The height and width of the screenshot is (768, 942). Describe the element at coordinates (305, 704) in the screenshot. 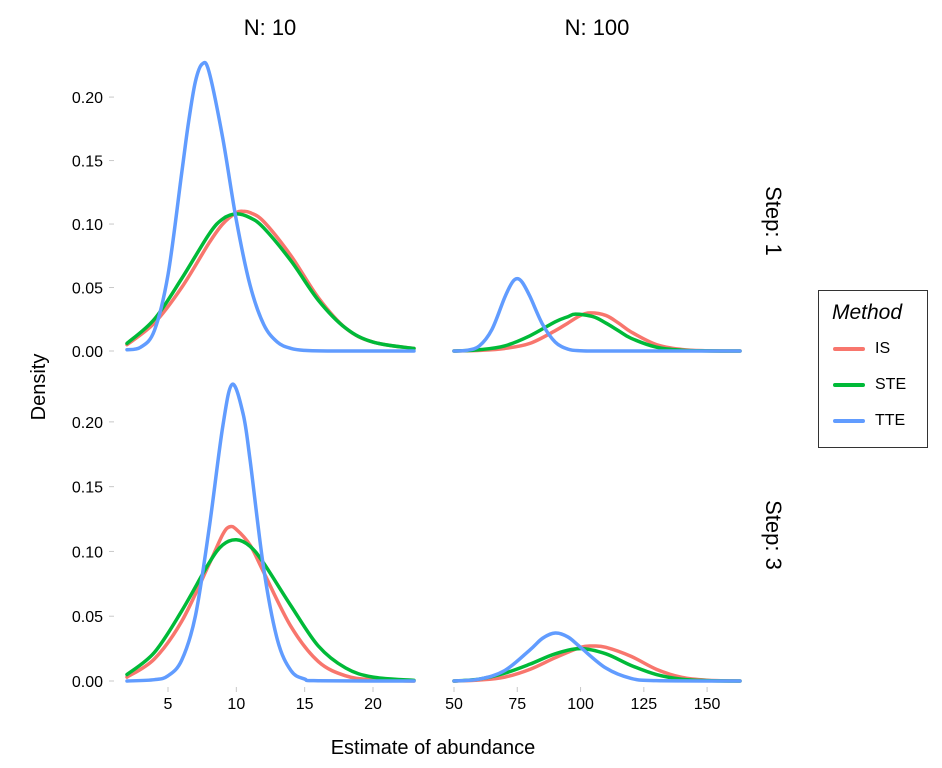

I see `x-tick-label: 15` at that location.